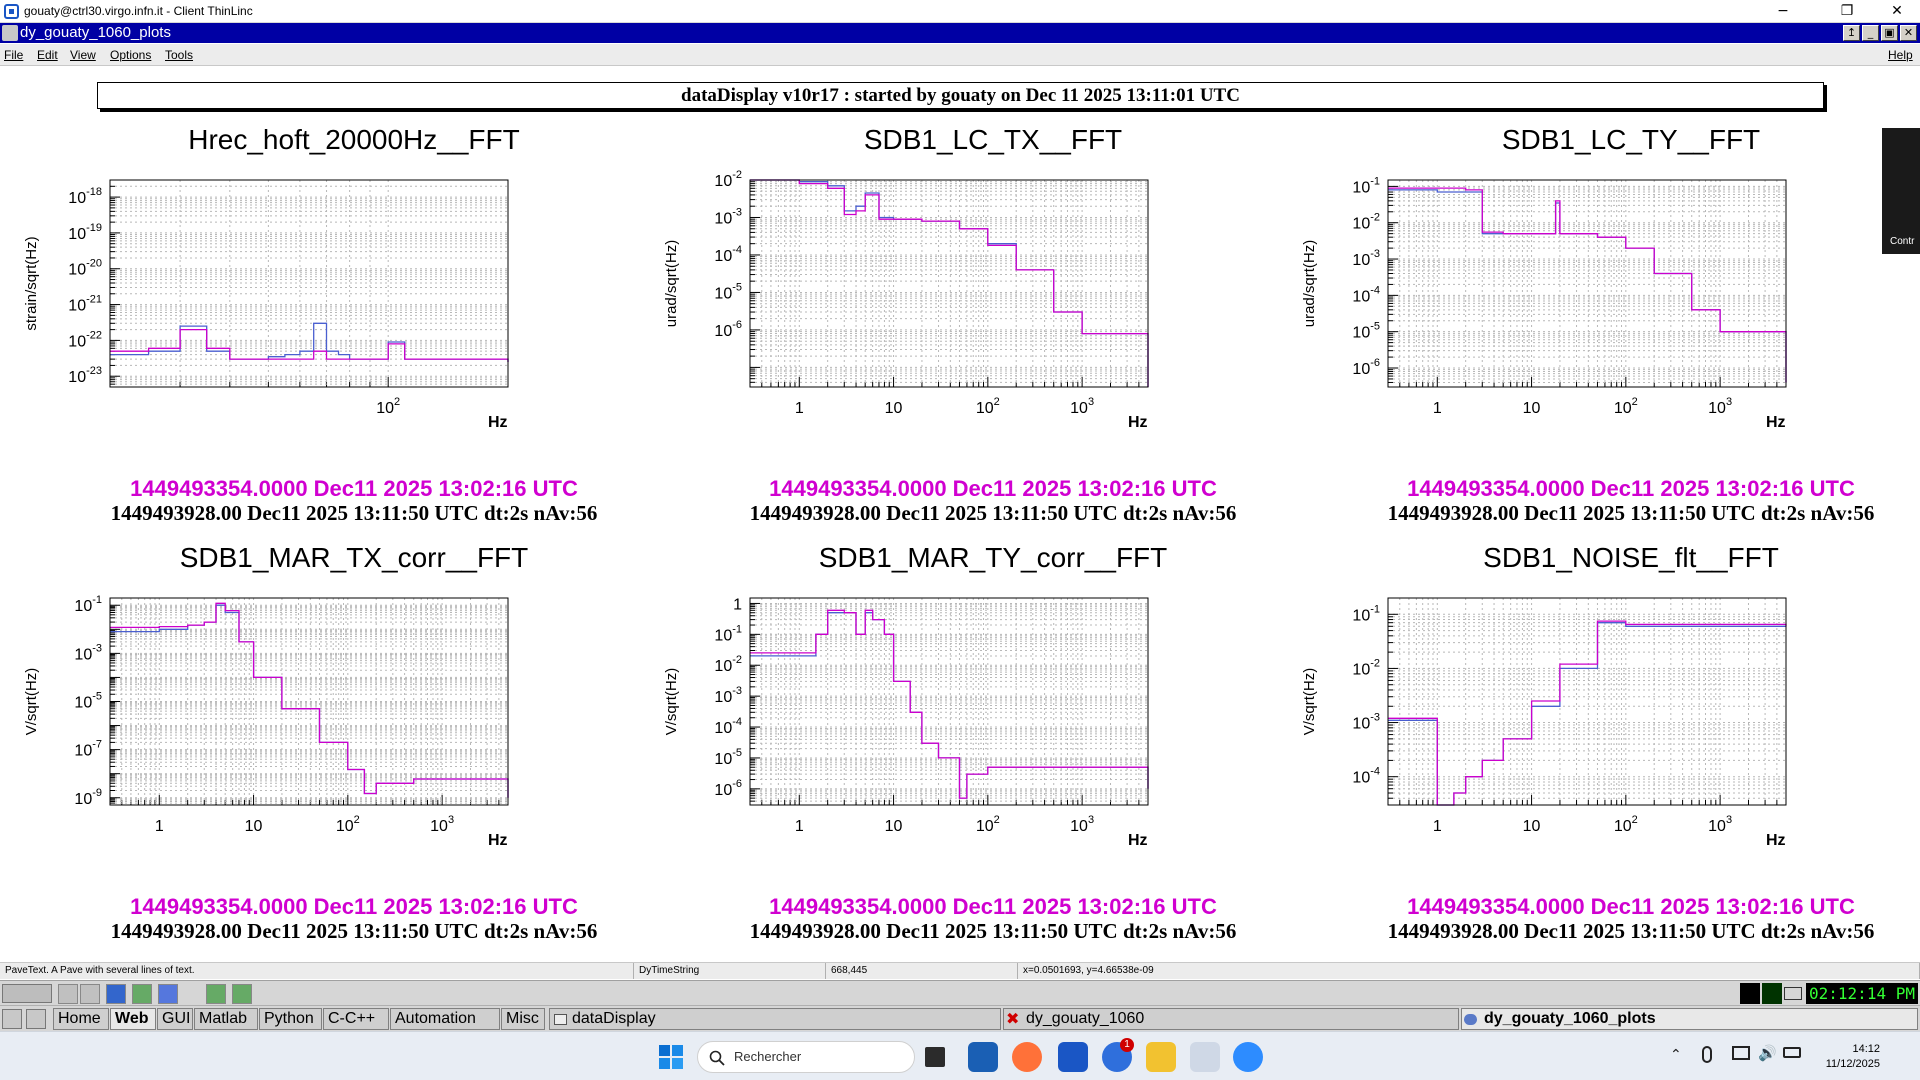 The width and height of the screenshot is (1920, 1080). Describe the element at coordinates (1689, 1019) in the screenshot. I see `task-dy-gouaty-plots: dy_gouaty_1060_plots` at that location.